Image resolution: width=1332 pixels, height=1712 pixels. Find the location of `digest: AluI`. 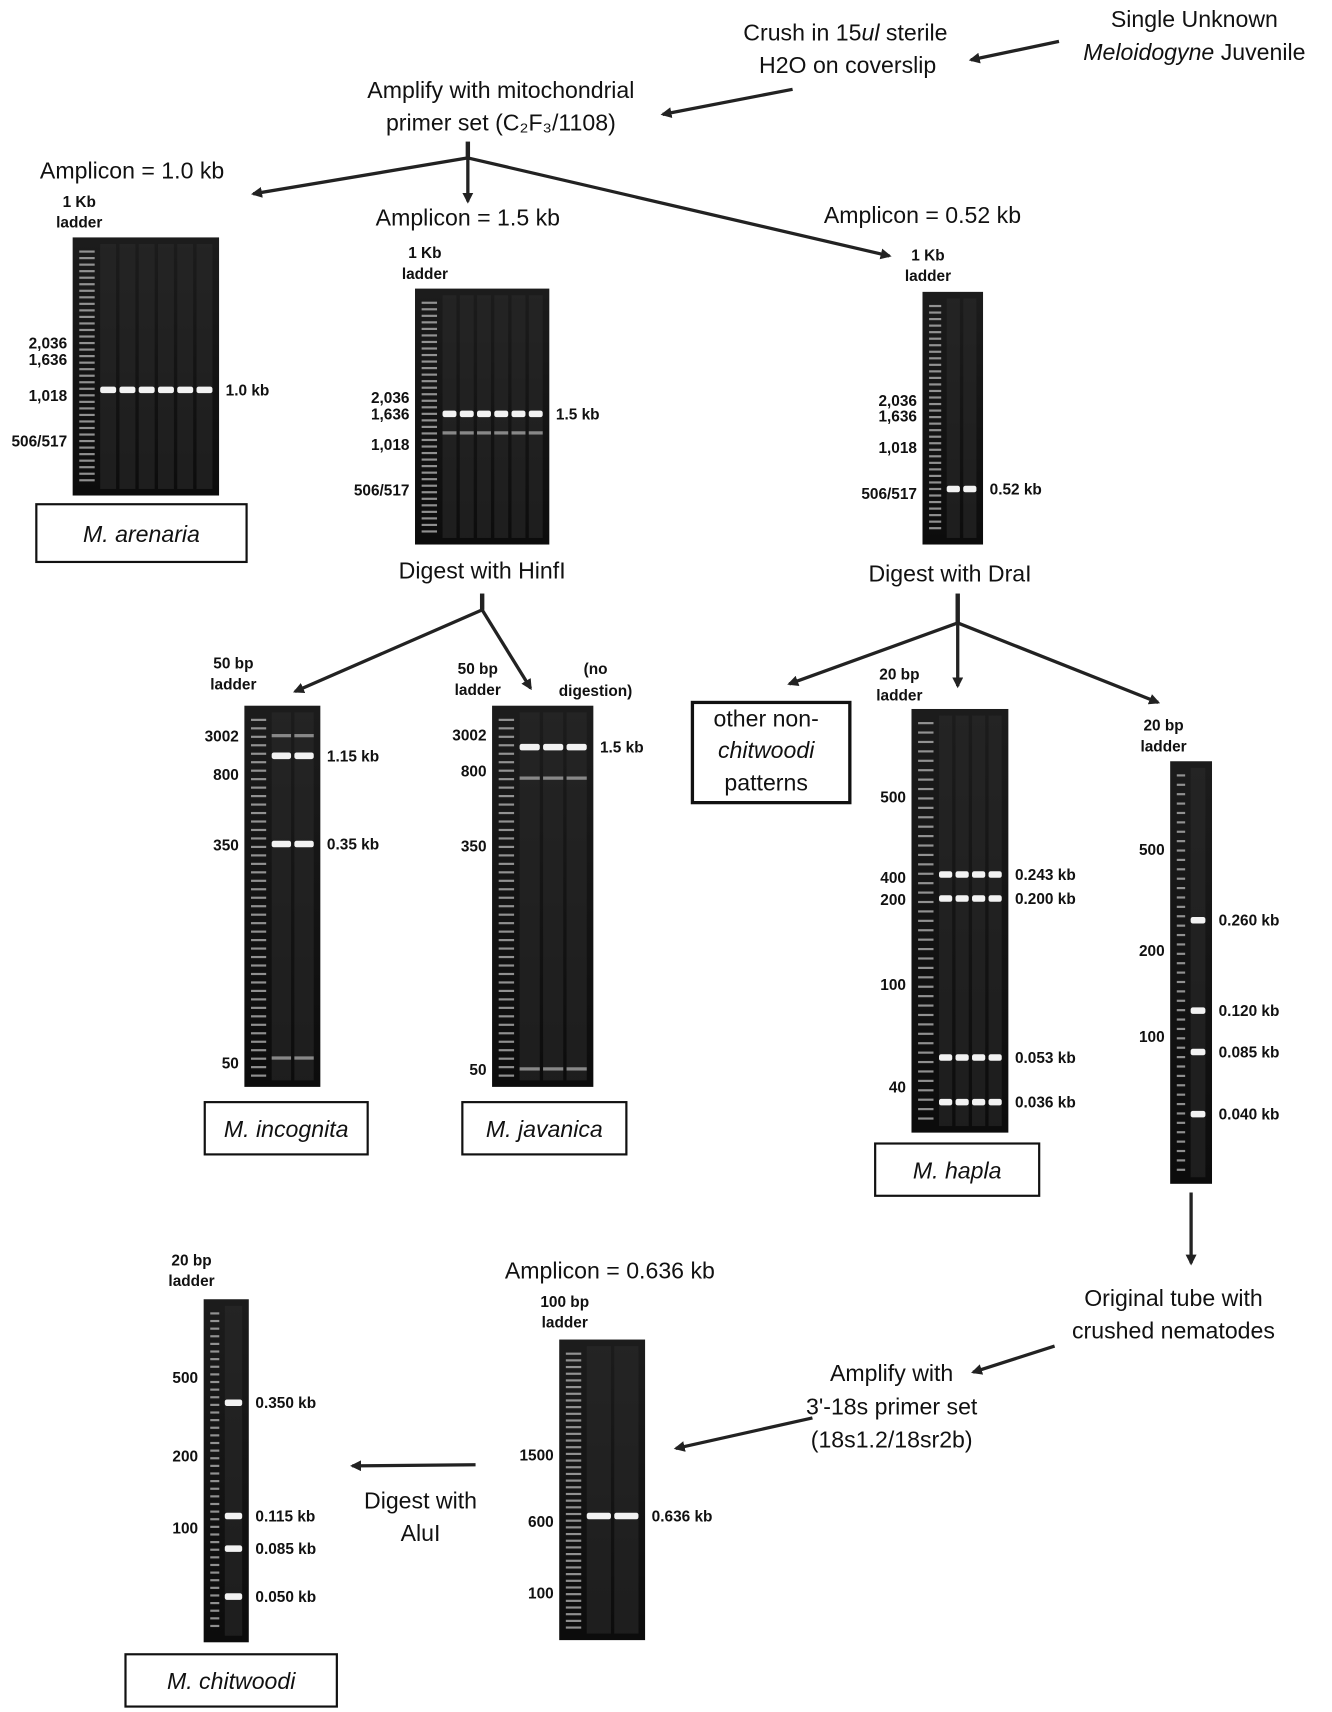

digest: AluI is located at coordinates (421, 1533).